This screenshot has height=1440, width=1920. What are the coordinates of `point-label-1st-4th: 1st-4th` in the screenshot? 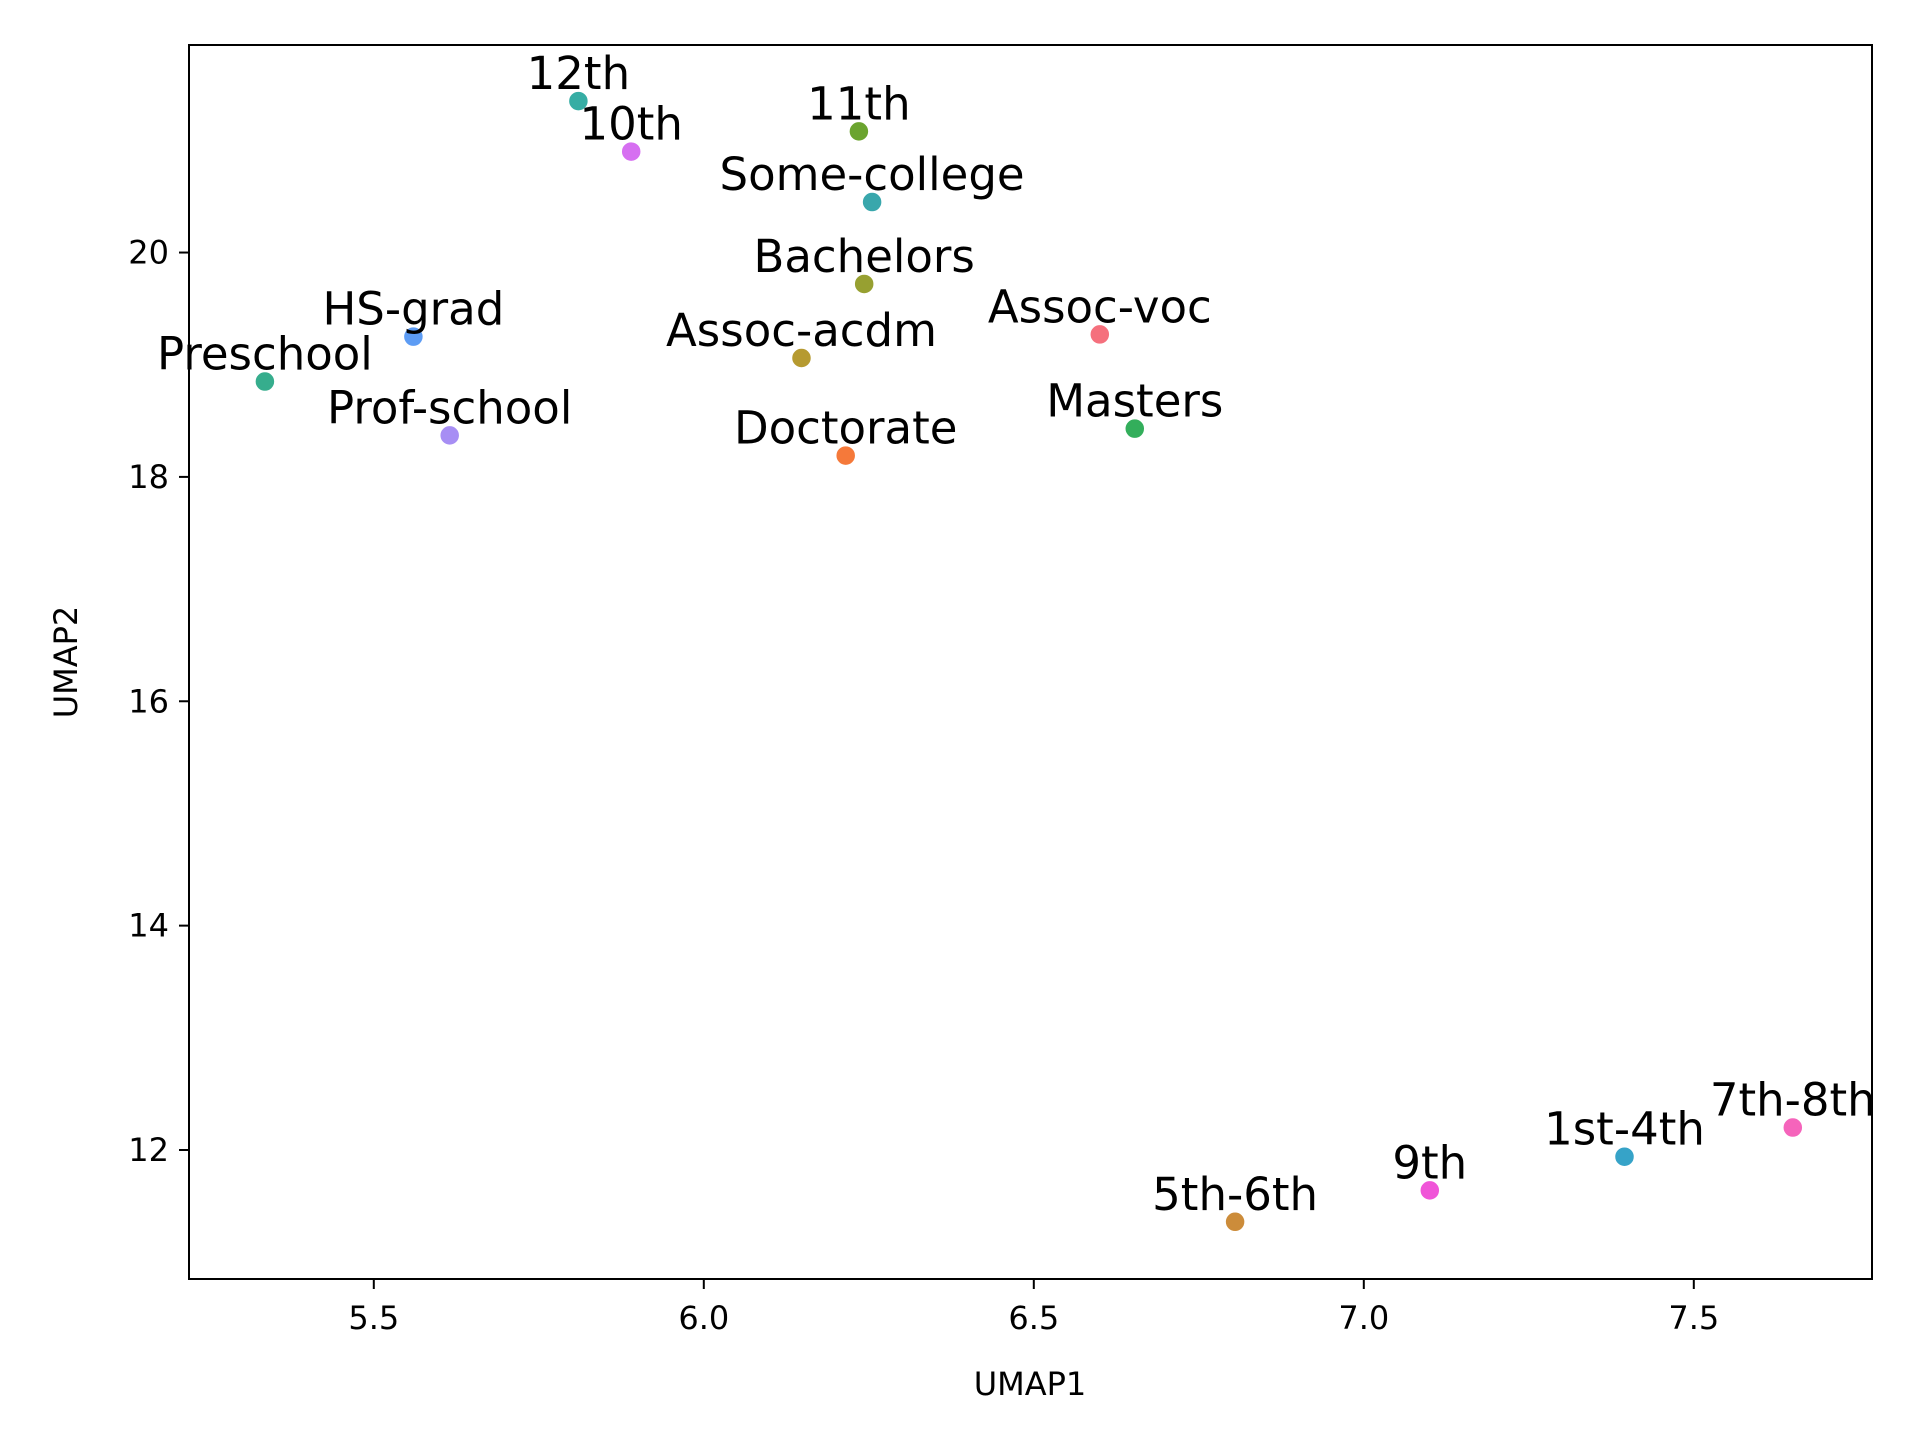 It's located at (1624, 1129).